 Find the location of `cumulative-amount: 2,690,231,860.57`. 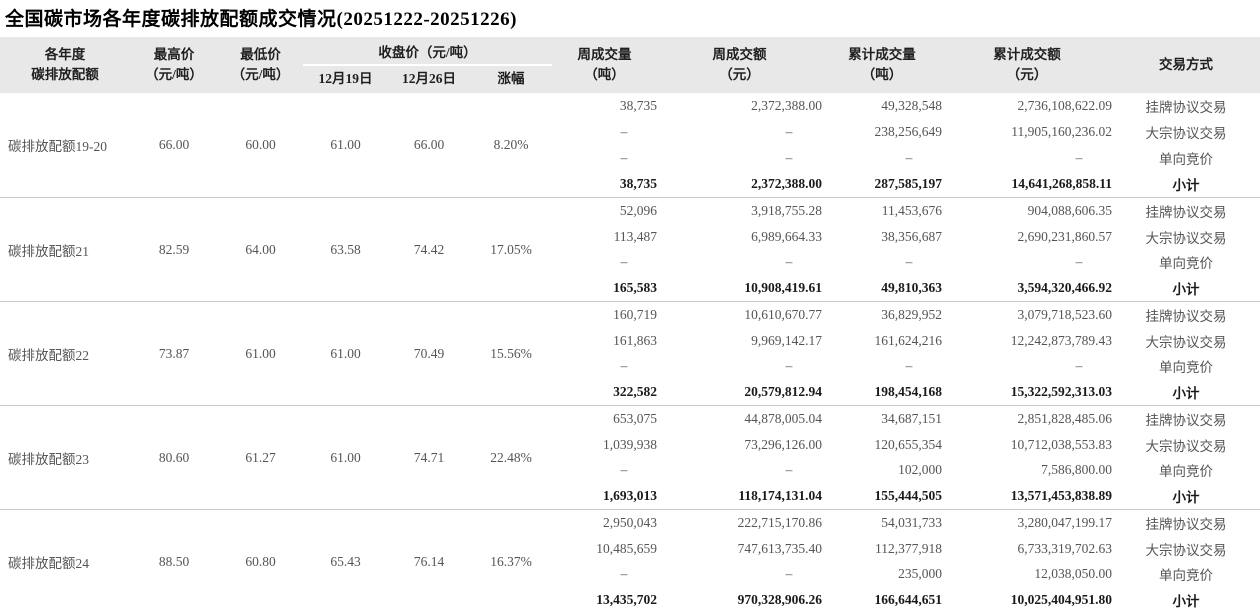

cumulative-amount: 2,690,231,860.57 is located at coordinates (1065, 236).